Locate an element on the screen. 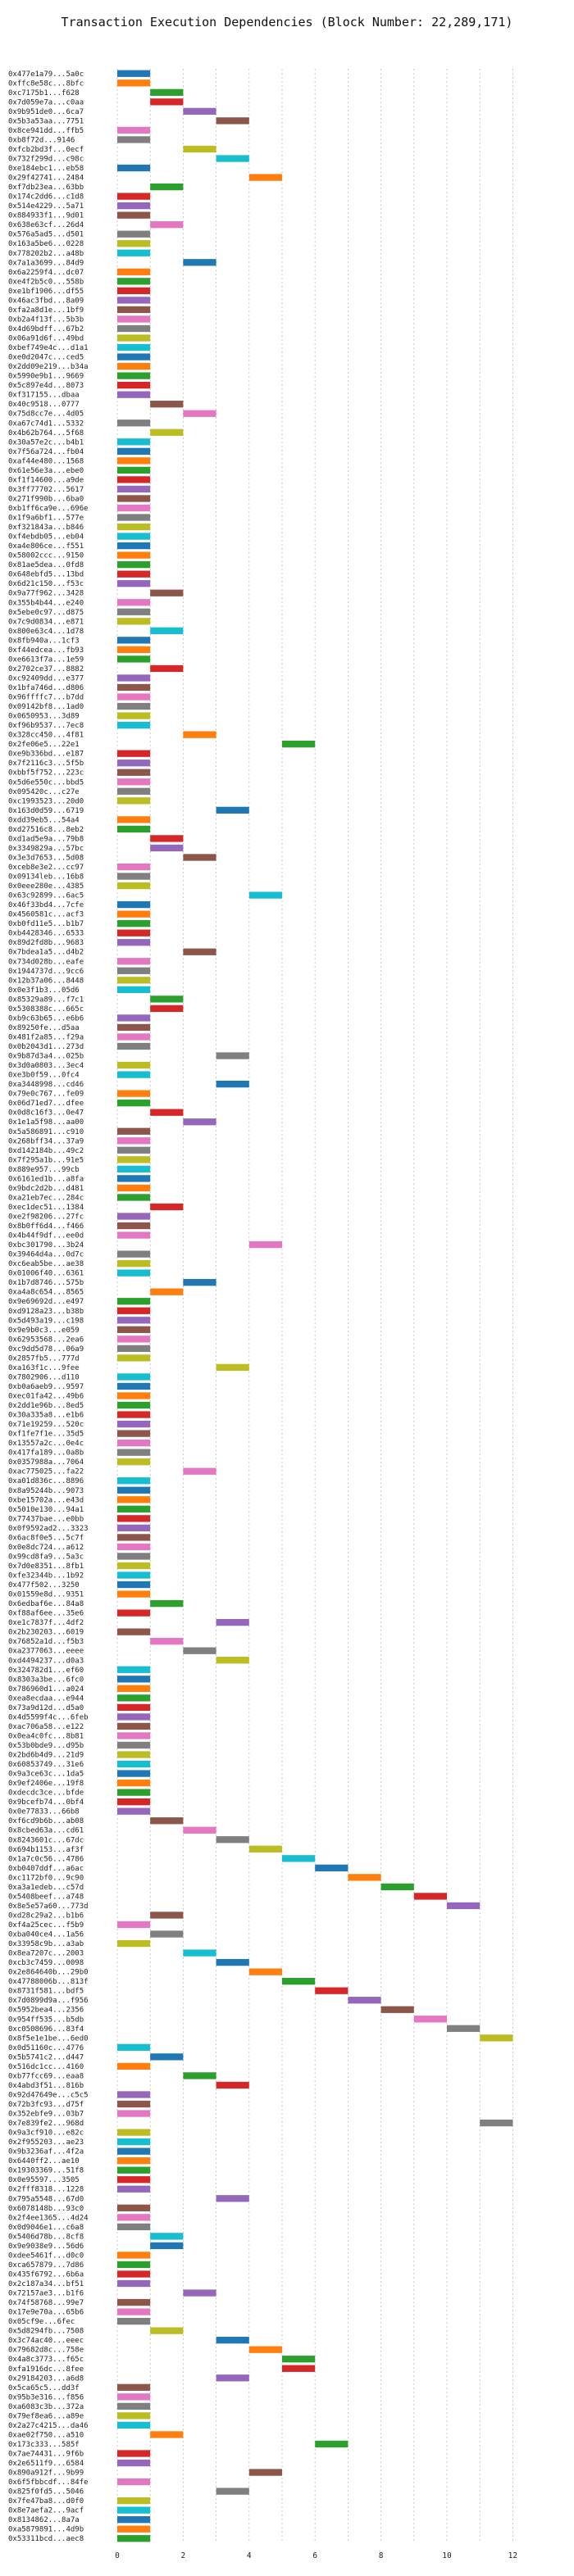  transaction-label: 0x4b44f9df...ee0d is located at coordinates (46, 1236).